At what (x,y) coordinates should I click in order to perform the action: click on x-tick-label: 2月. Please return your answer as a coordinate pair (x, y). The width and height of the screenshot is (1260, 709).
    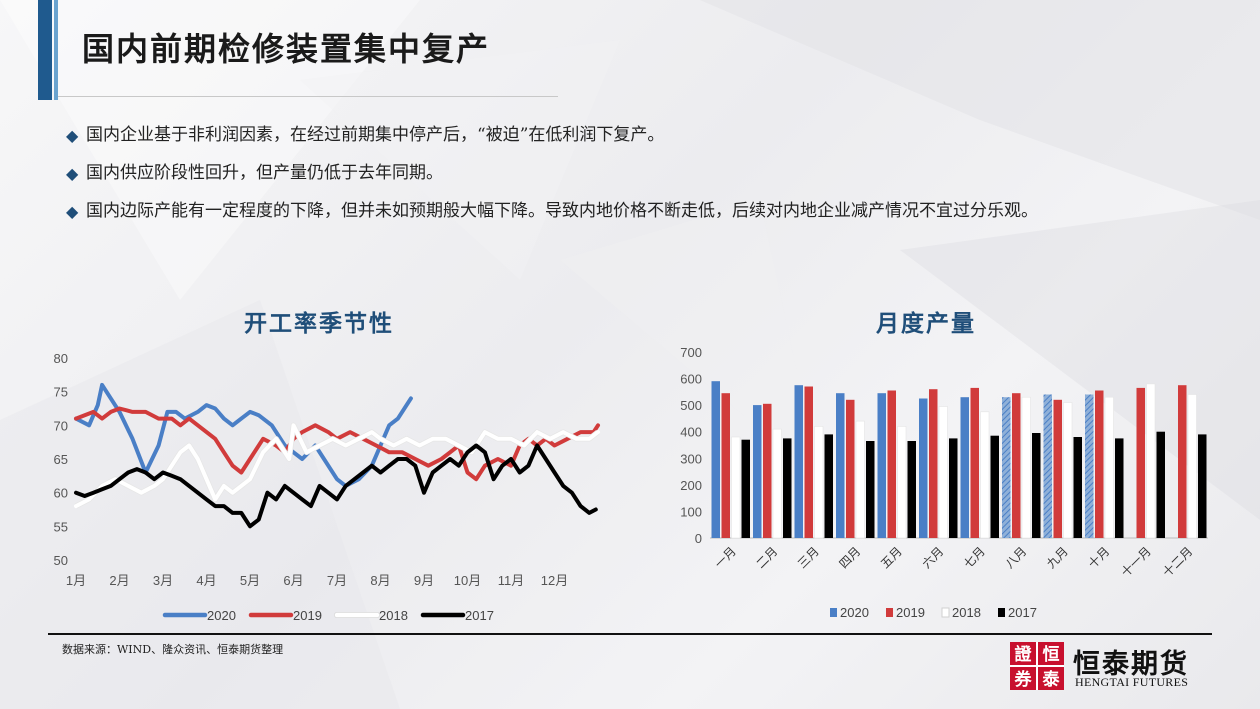
    Looking at the image, I should click on (119, 580).